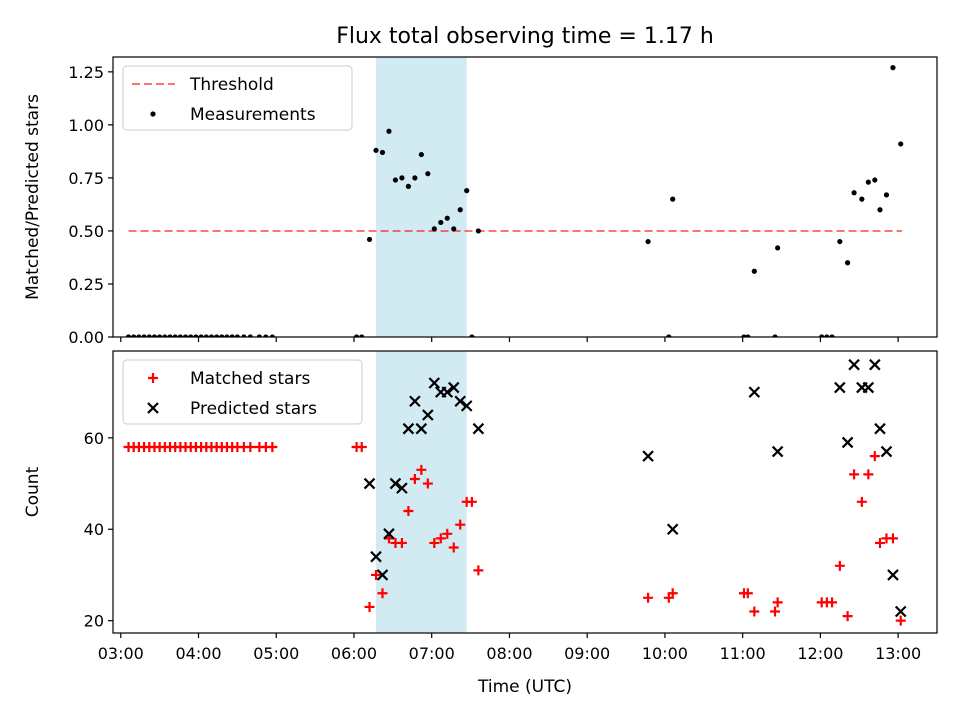 The height and width of the screenshot is (720, 960). I want to click on y-tick-label: 0.25, so click(86, 284).